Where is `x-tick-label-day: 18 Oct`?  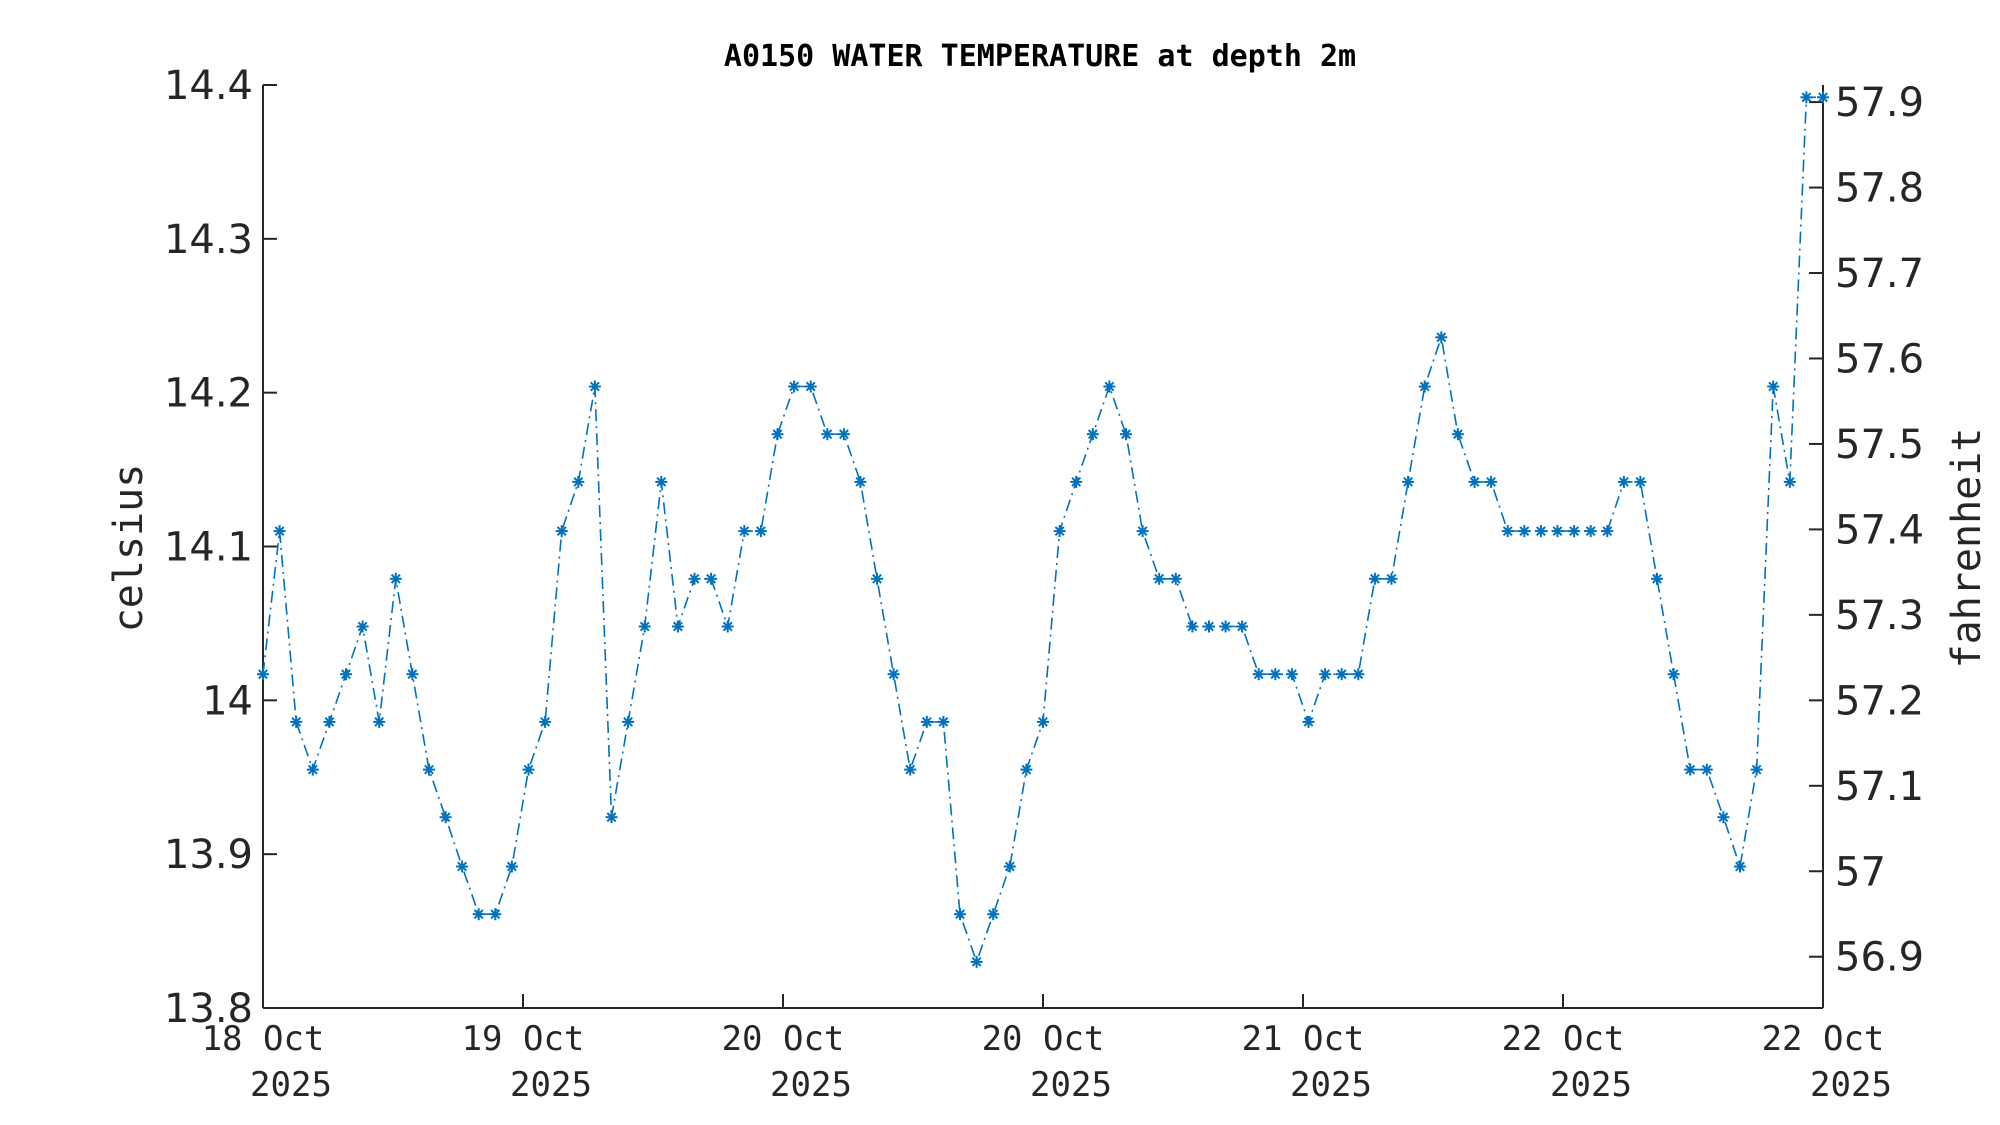 x-tick-label-day: 18 Oct is located at coordinates (263, 1039).